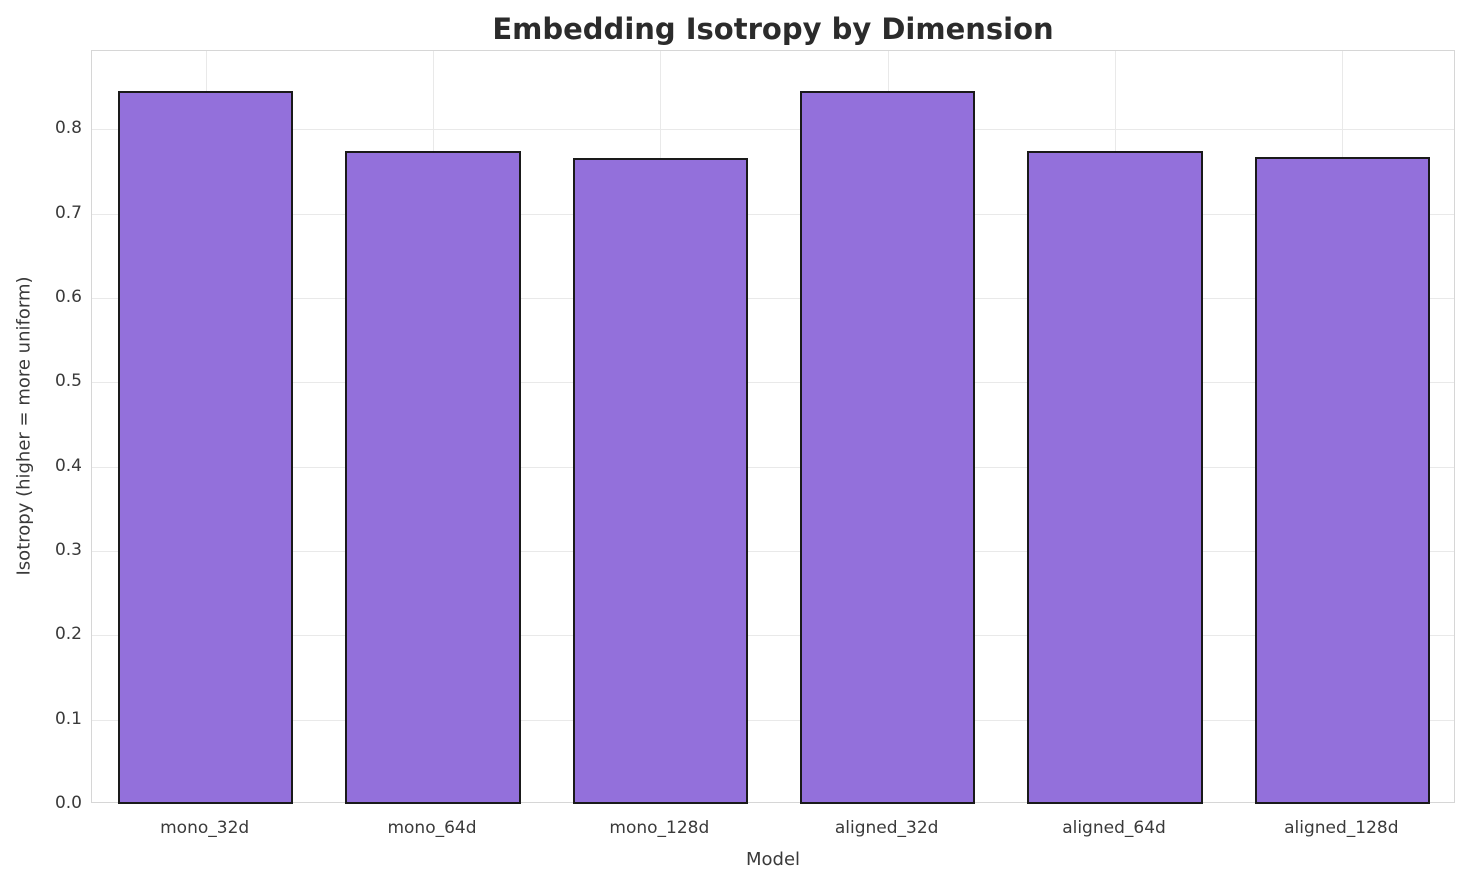  Describe the element at coordinates (888, 447) in the screenshot. I see `bar-aligned_32d` at that location.